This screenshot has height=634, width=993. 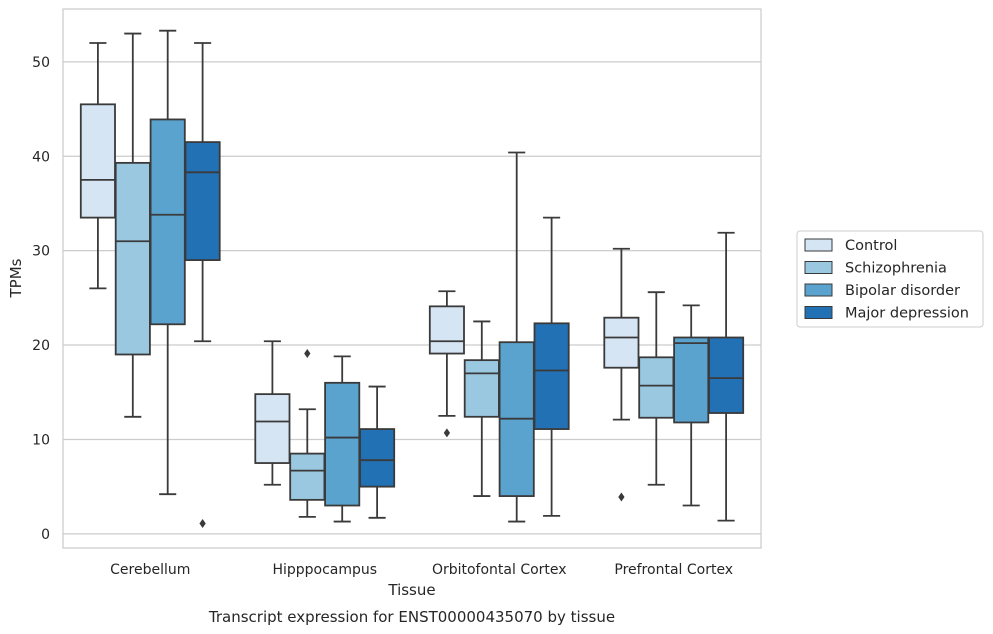 What do you see at coordinates (324, 570) in the screenshot?
I see `x-tick-label: Hipppocampus` at bounding box center [324, 570].